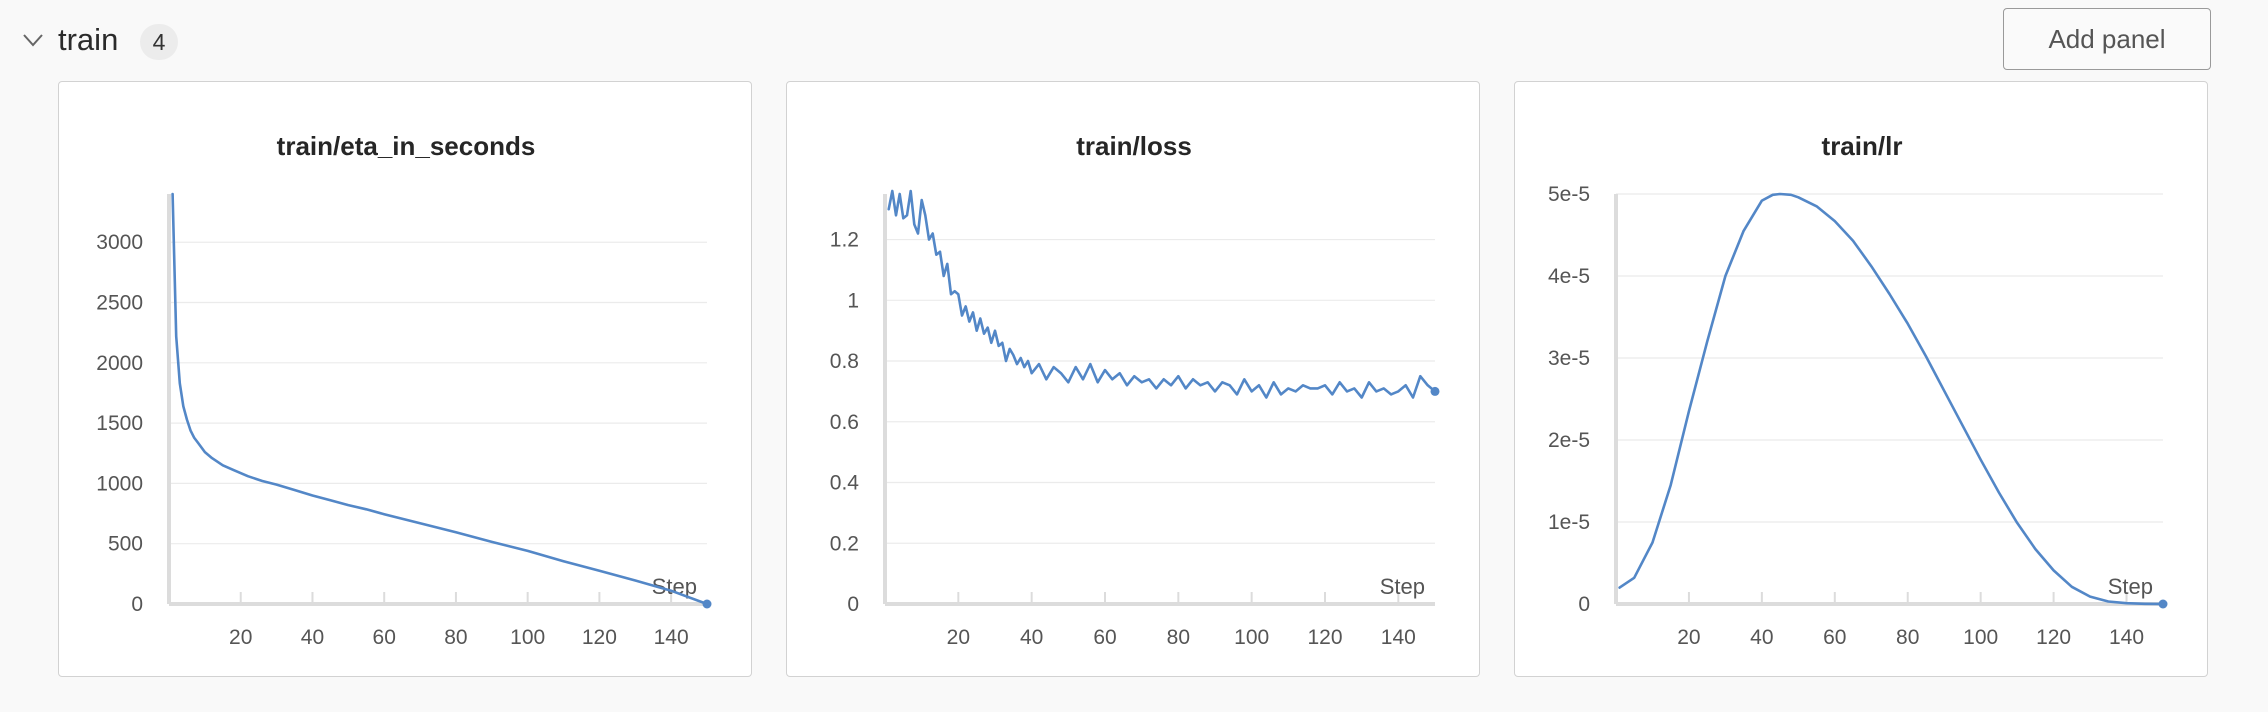  What do you see at coordinates (406, 146) in the screenshot?
I see `chart-title: train/eta_in_seconds` at bounding box center [406, 146].